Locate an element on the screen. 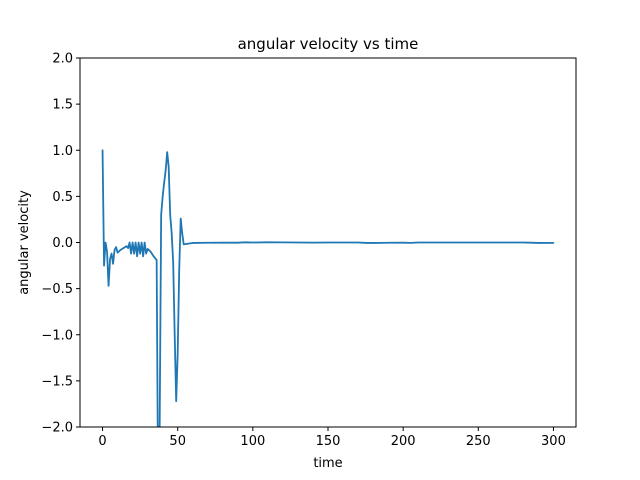 Image resolution: width=640 pixels, height=480 pixels. x-tick-label: 300 is located at coordinates (553, 441).